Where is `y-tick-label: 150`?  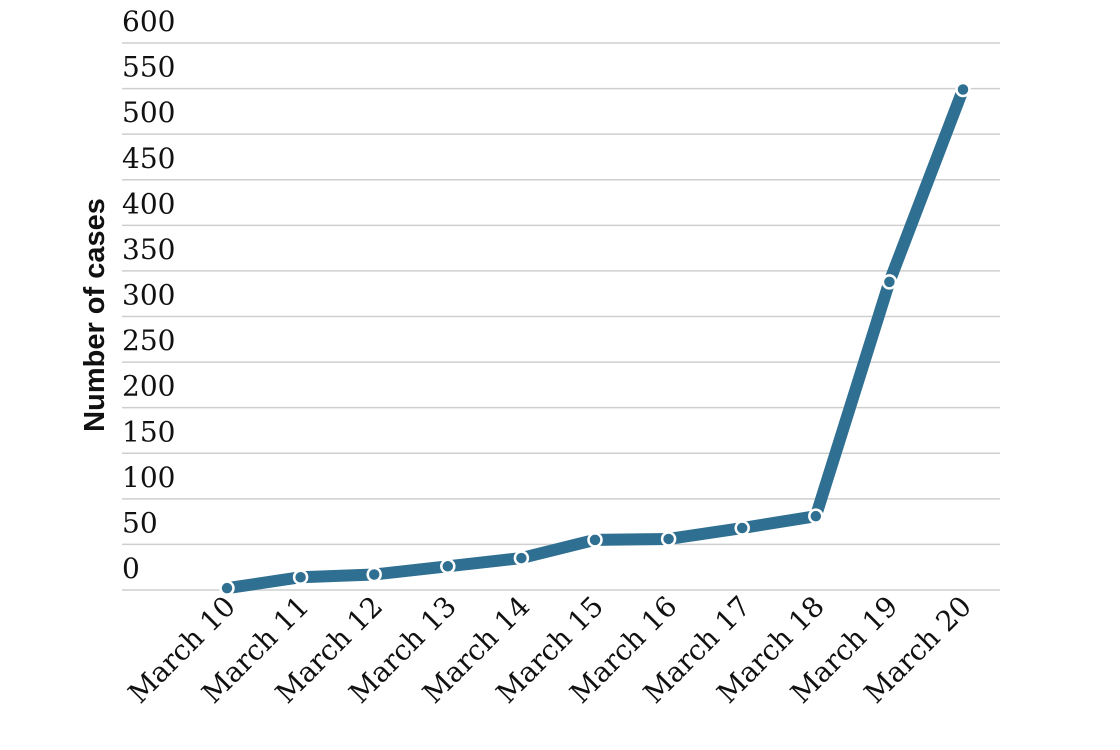
y-tick-label: 150 is located at coordinates (148, 431).